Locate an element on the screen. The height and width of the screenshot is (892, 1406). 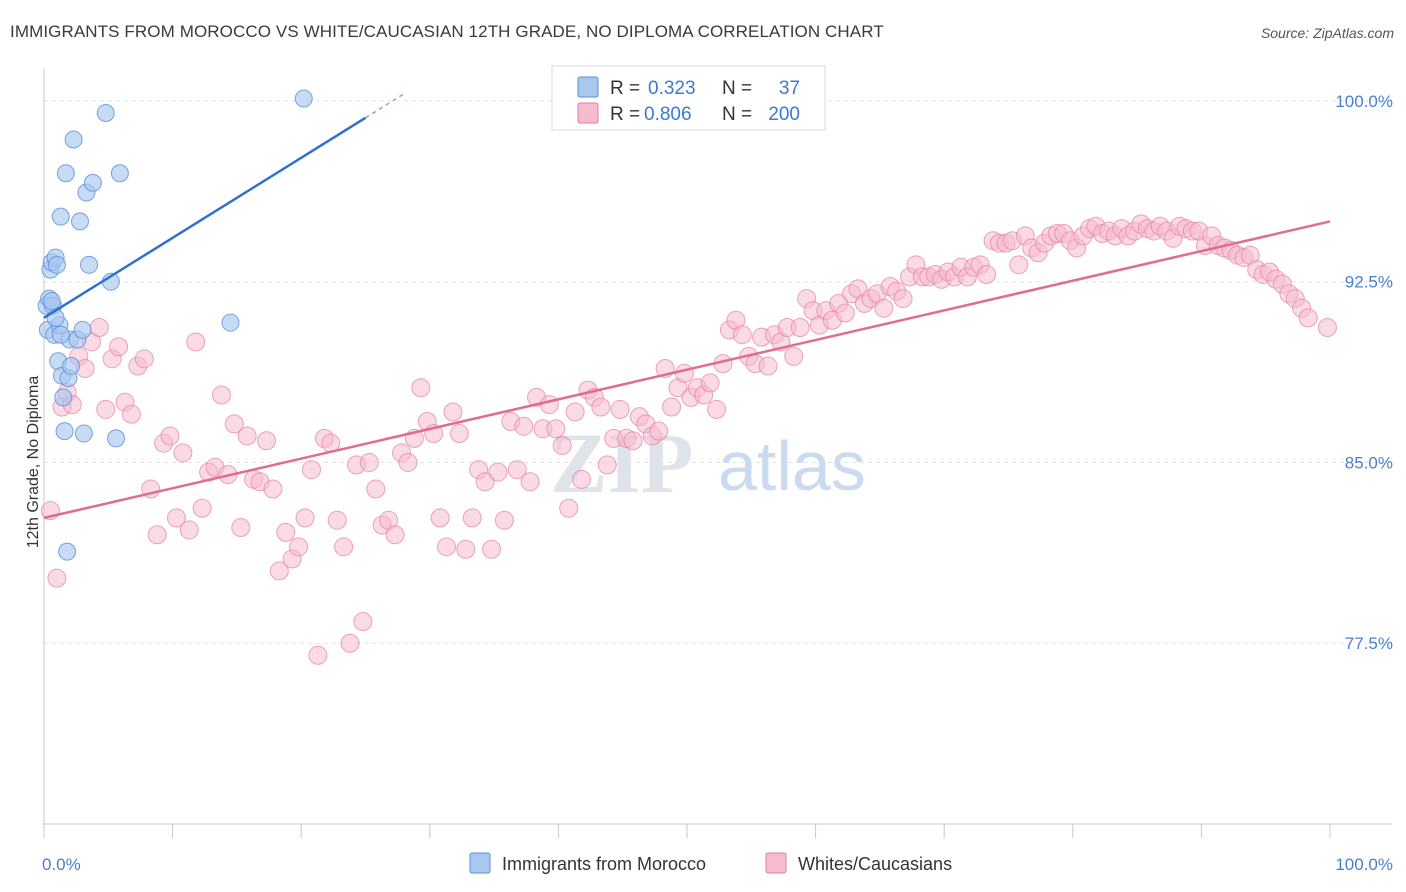
bottom-legend-label-2: Whites/Caucasians is located at coordinates (875, 864).